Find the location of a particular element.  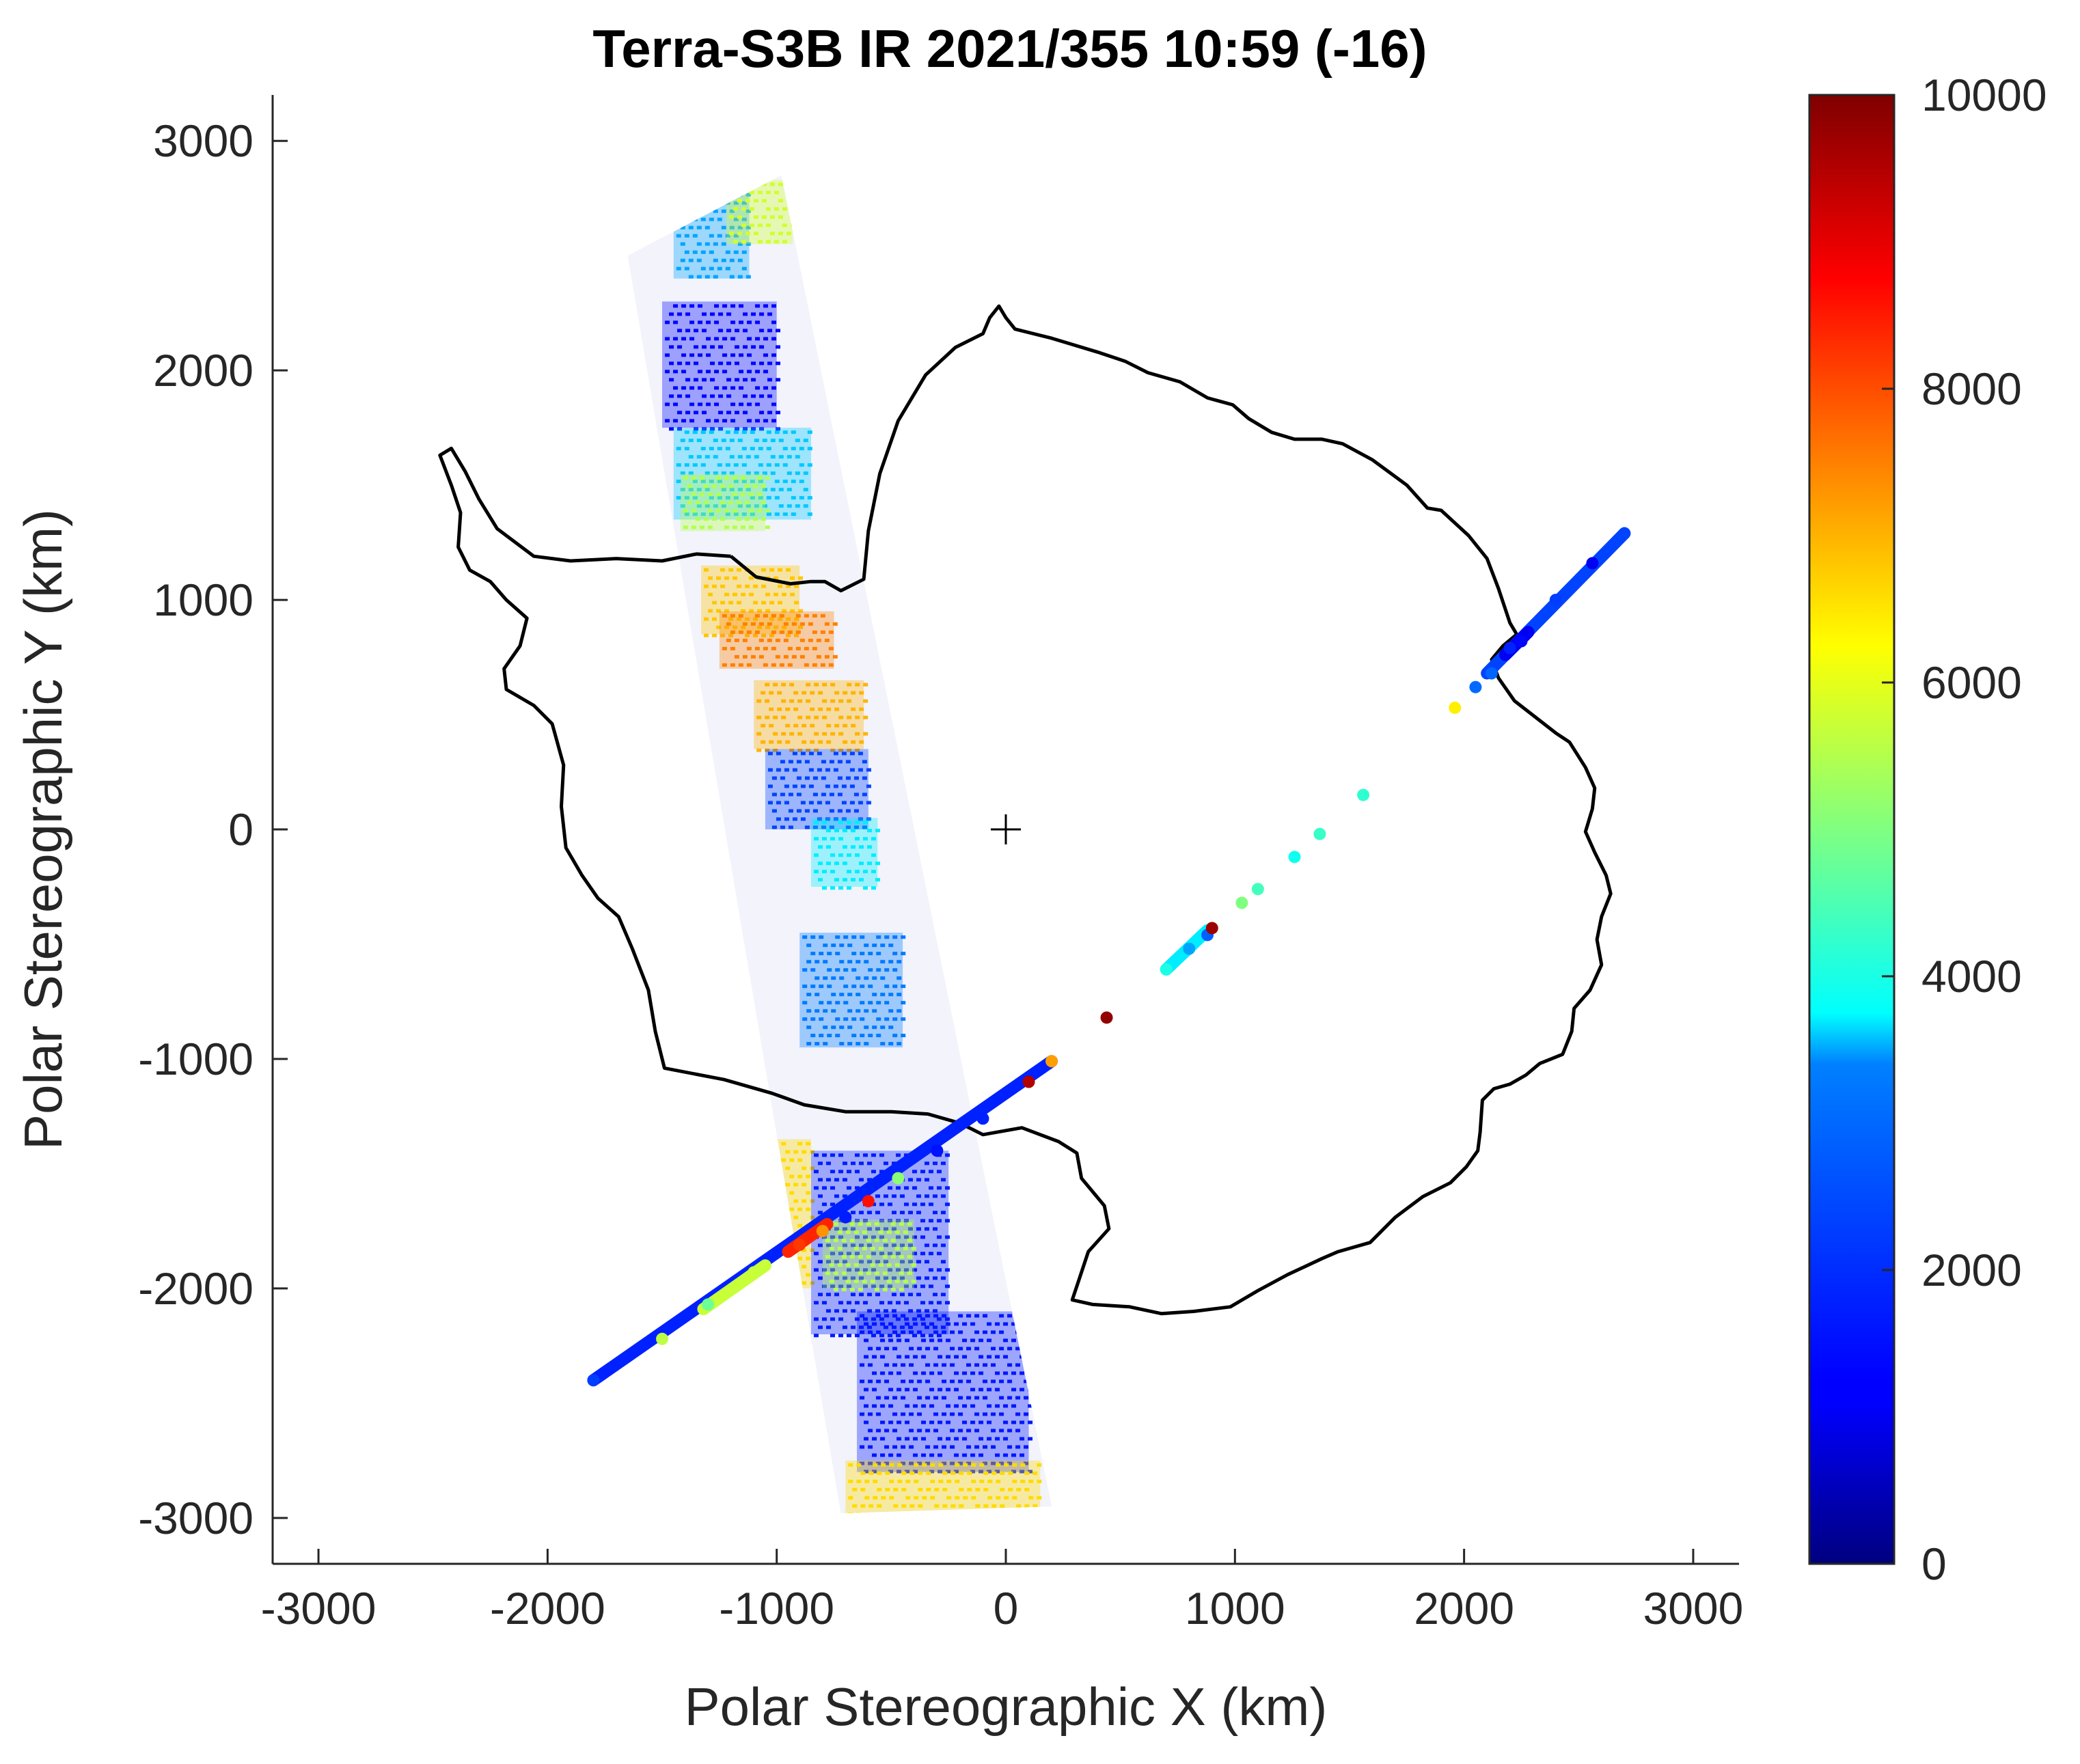

center-marker is located at coordinates (1006, 829).